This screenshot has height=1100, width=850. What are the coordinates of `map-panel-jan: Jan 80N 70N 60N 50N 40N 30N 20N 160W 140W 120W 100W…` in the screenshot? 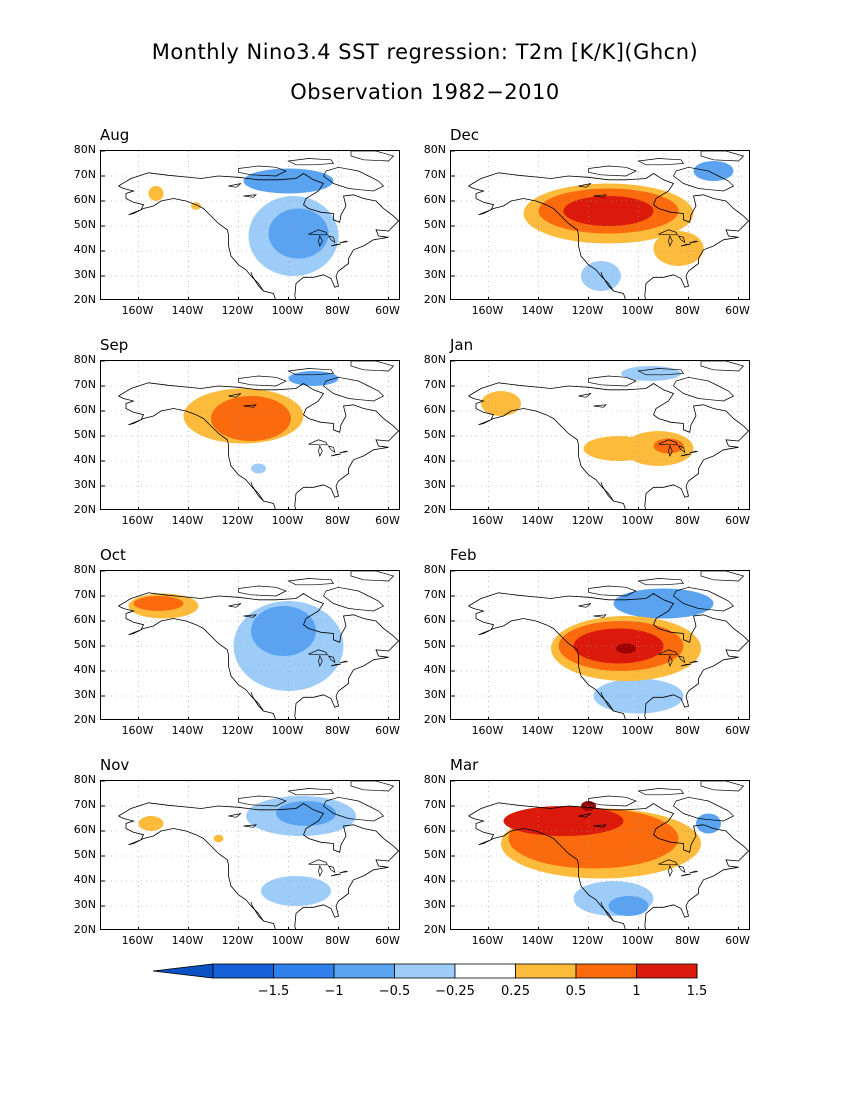 It's located at (587, 431).